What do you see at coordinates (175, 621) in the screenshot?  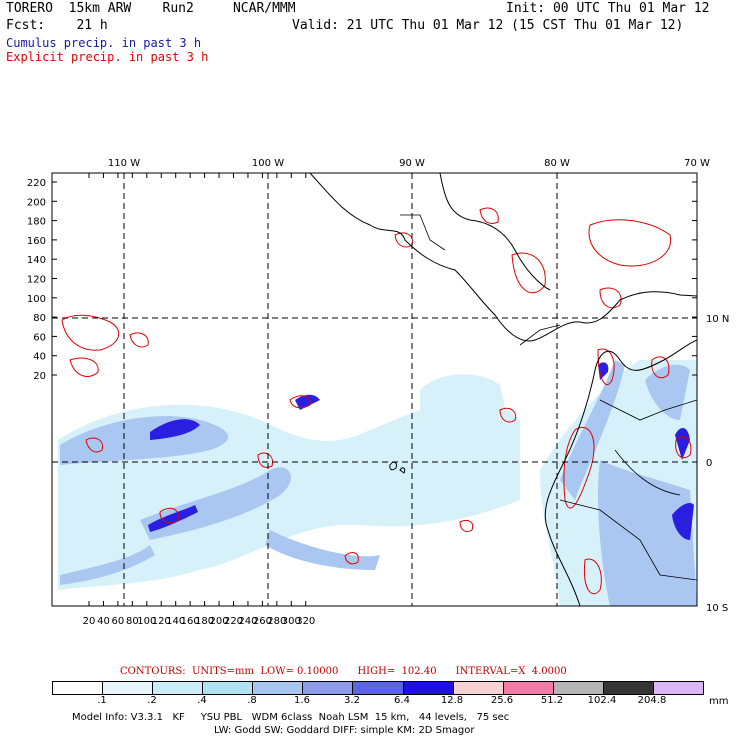 I see `x-tick-label: 140` at bounding box center [175, 621].